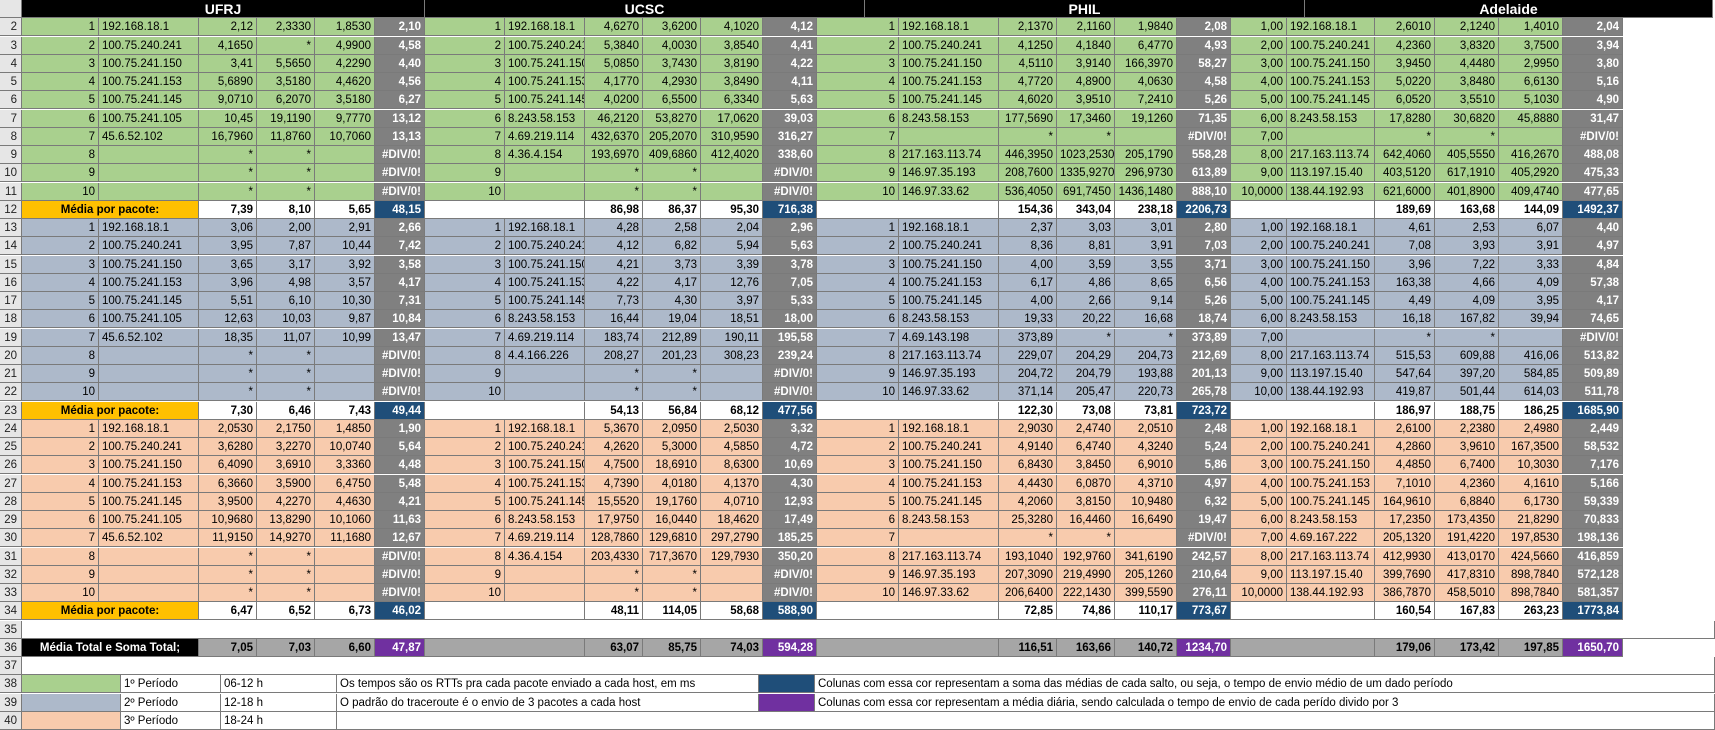 This screenshot has height=730, width=1715. I want to click on row-number, so click(11, 9).